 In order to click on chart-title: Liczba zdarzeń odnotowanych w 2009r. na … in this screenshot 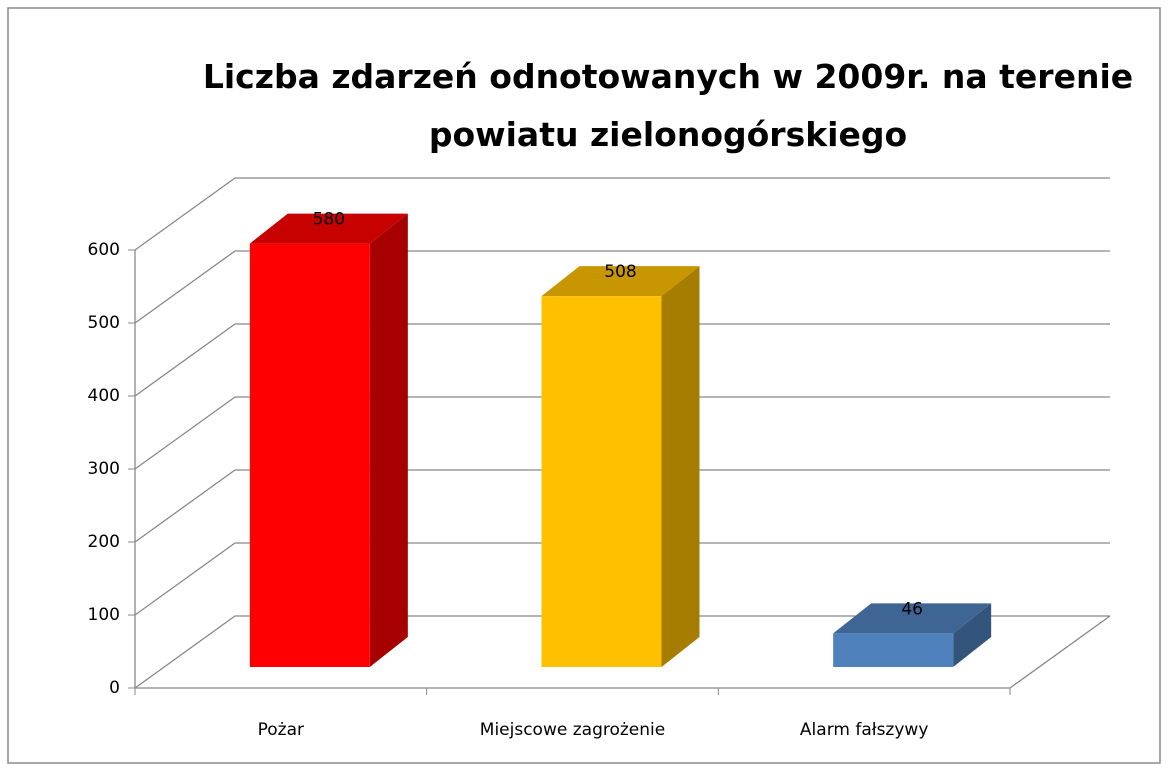, I will do `click(668, 105)`.